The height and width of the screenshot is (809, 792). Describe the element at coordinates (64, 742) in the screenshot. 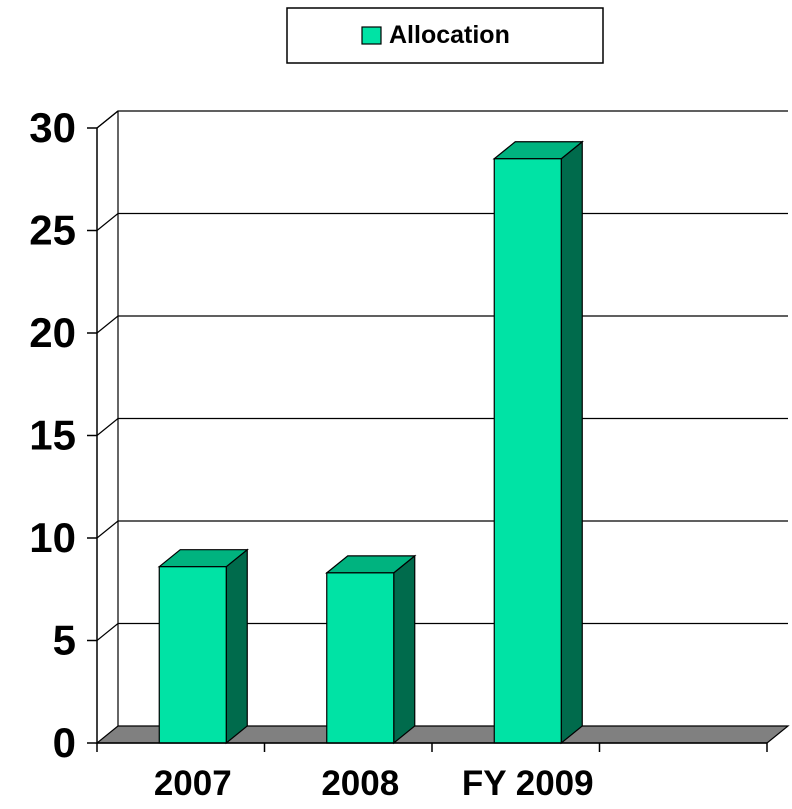

I see `y-tick-label-0: 0` at that location.